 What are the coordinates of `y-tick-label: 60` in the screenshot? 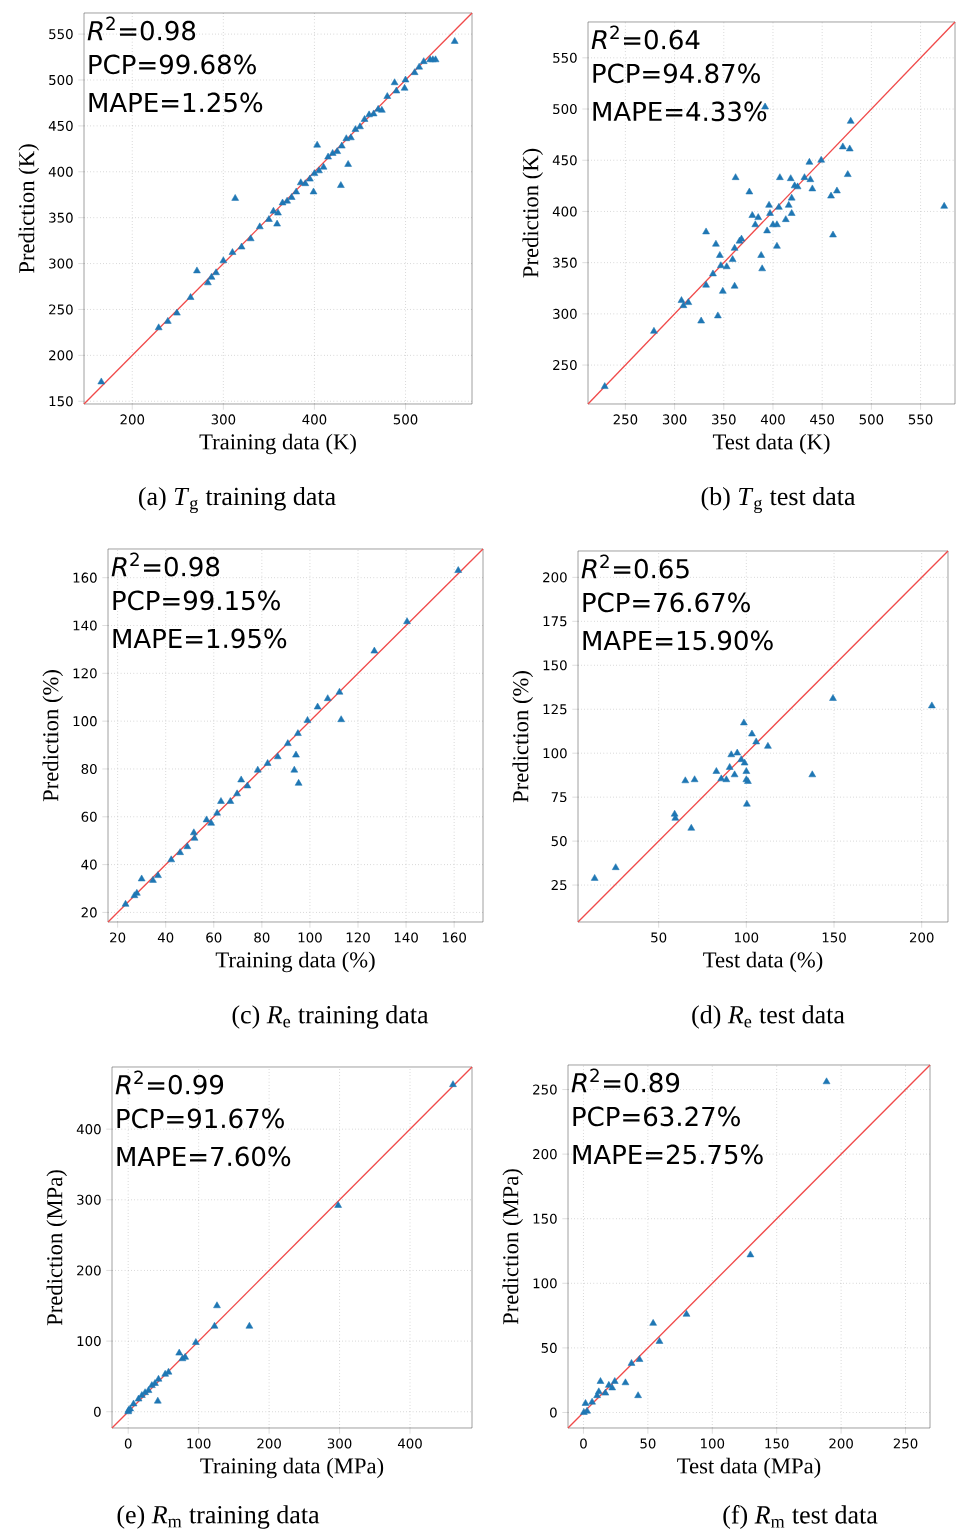 It's located at (89, 816).